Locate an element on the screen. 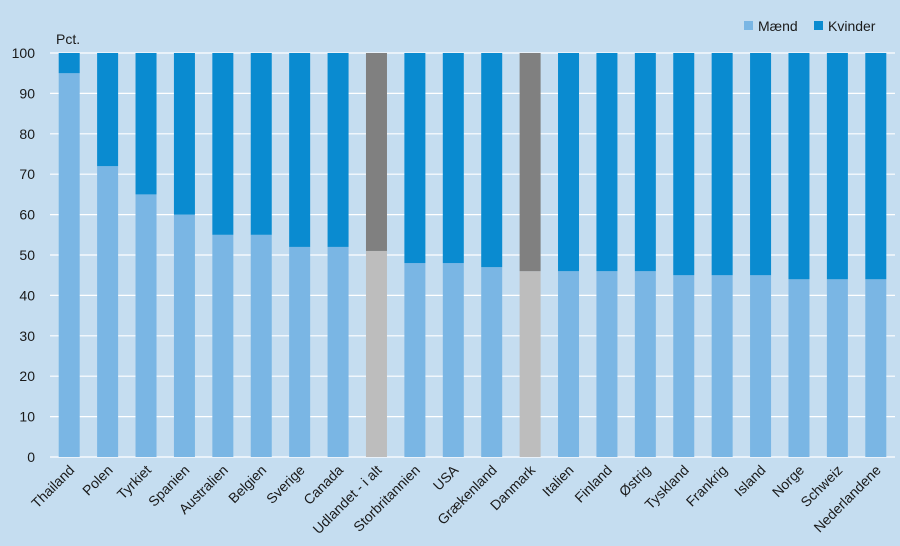 The width and height of the screenshot is (900, 546). y-axis: 0 10 20 30 40 50 60 70 80 90 100 is located at coordinates (24, 255).